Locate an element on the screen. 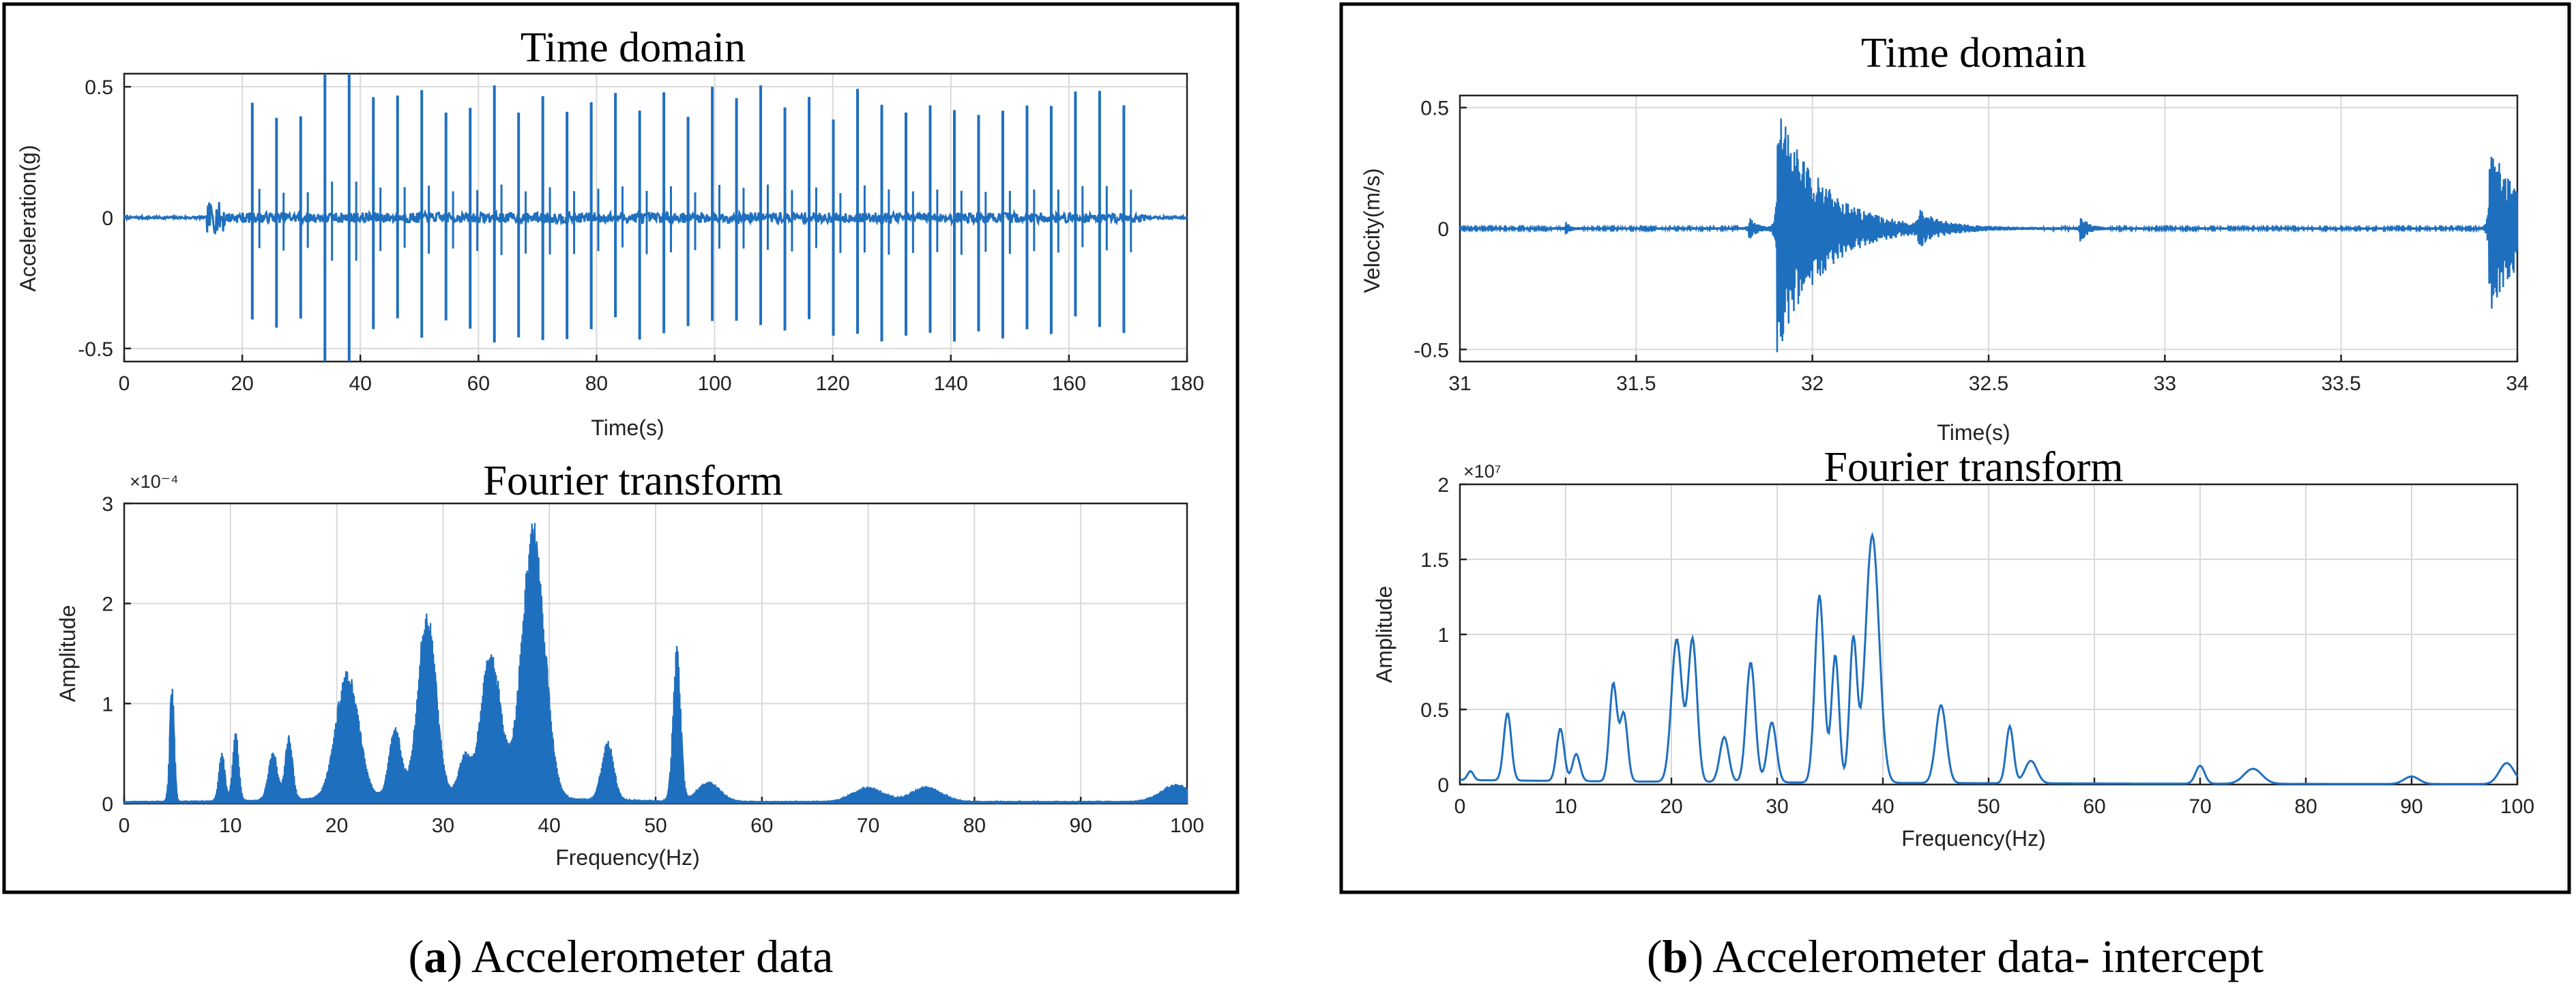 The image size is (2576, 998). b-time-title: Time domain is located at coordinates (1974, 53).